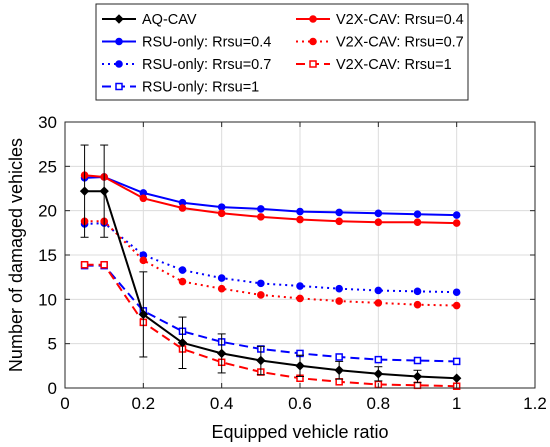 The image size is (550, 447). What do you see at coordinates (64, 403) in the screenshot?
I see `x-tick-label: 0` at bounding box center [64, 403].